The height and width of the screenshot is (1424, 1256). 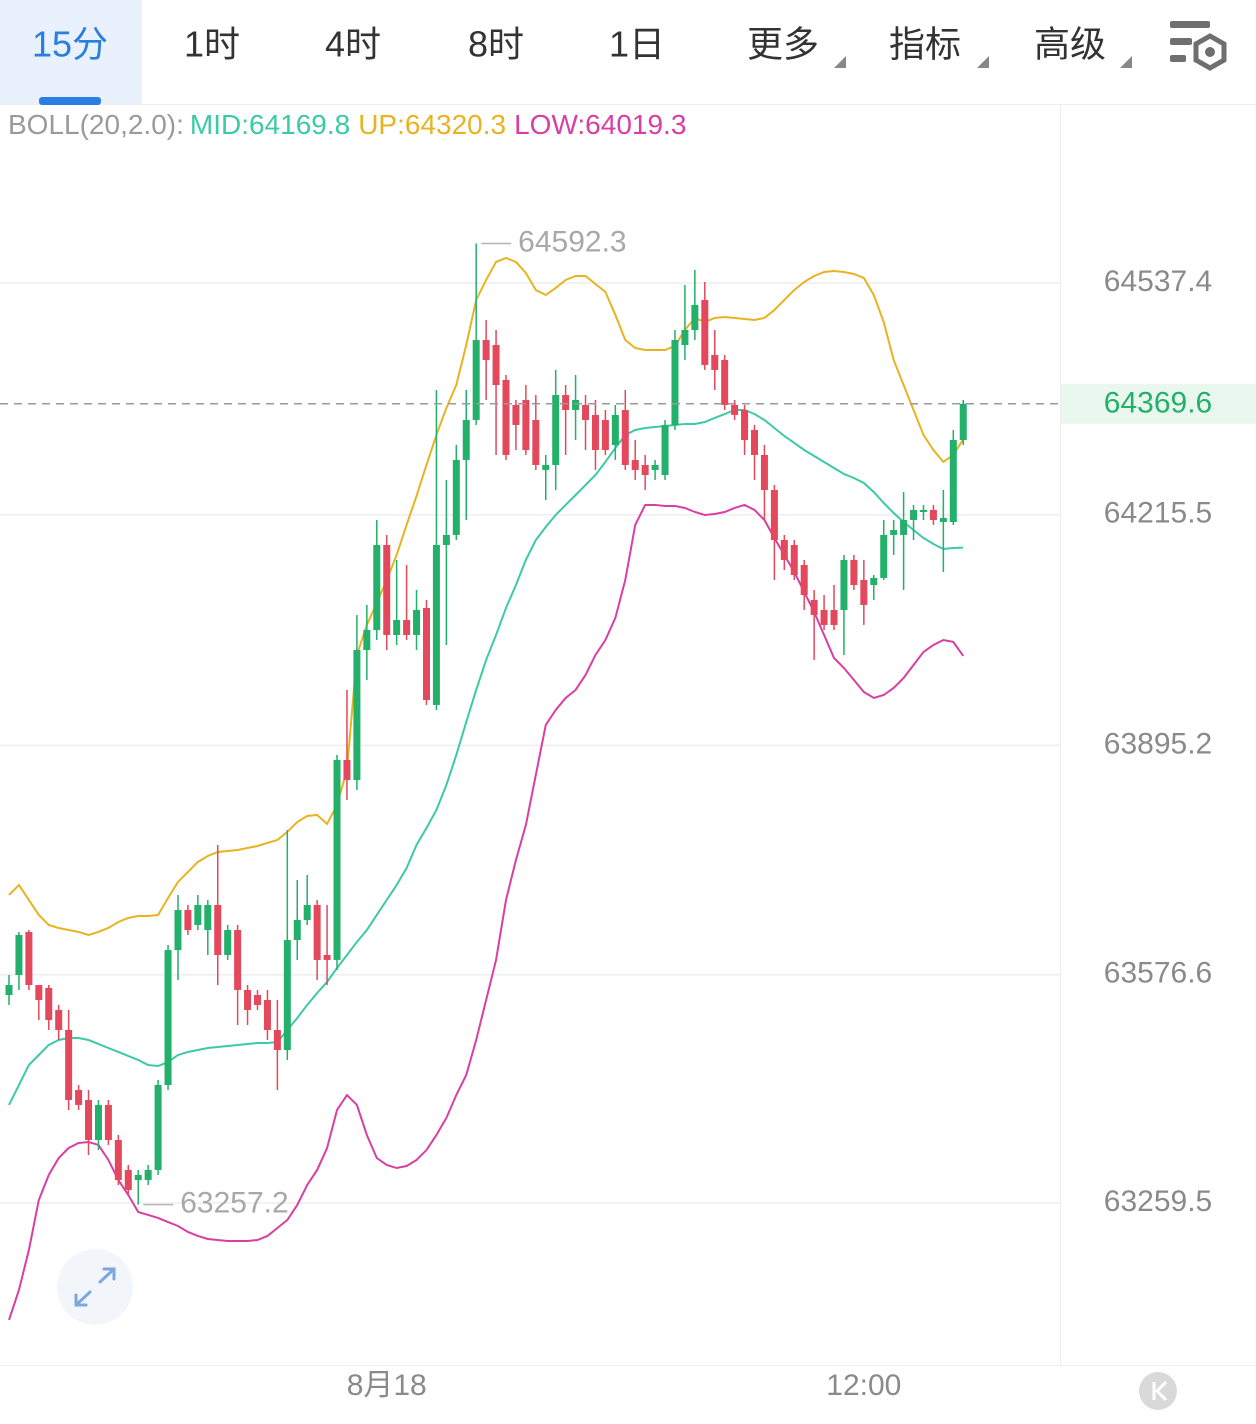 I want to click on legend-value: 64019.3, so click(x=635, y=124).